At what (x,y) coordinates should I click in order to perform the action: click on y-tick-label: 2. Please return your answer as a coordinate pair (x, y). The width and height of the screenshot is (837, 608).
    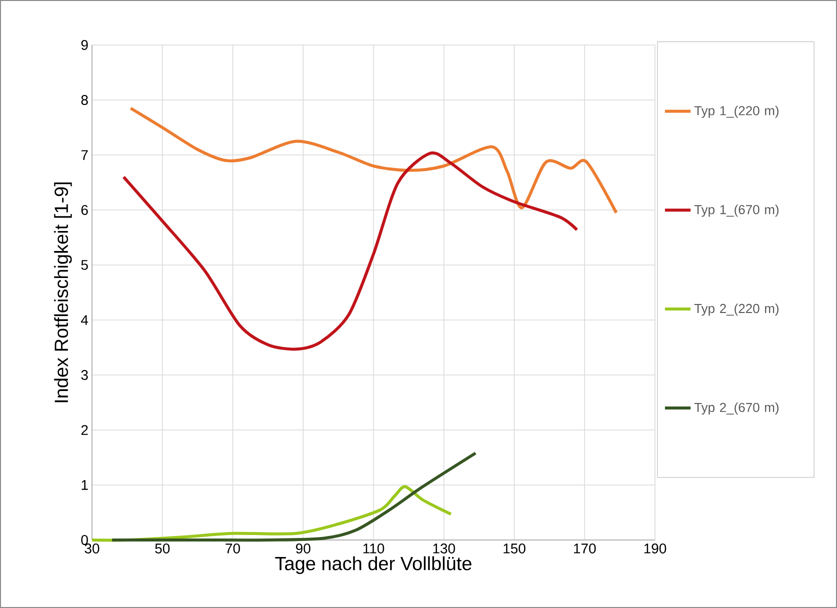
    Looking at the image, I should click on (84, 430).